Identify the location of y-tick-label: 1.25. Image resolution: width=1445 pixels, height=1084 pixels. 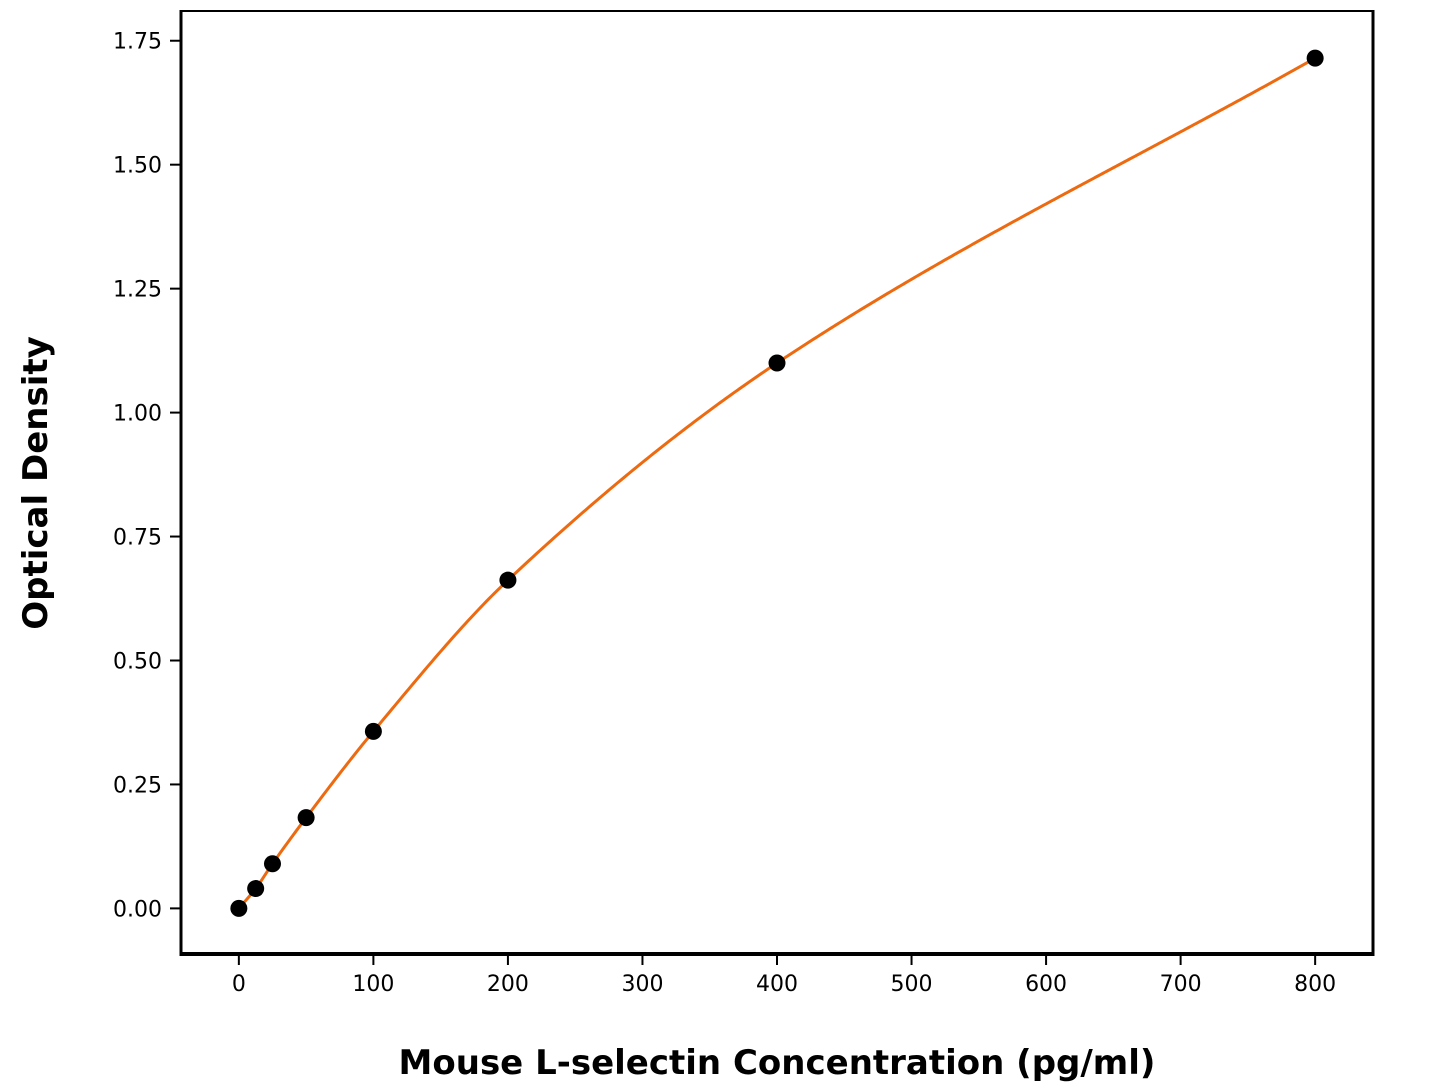
(137, 290).